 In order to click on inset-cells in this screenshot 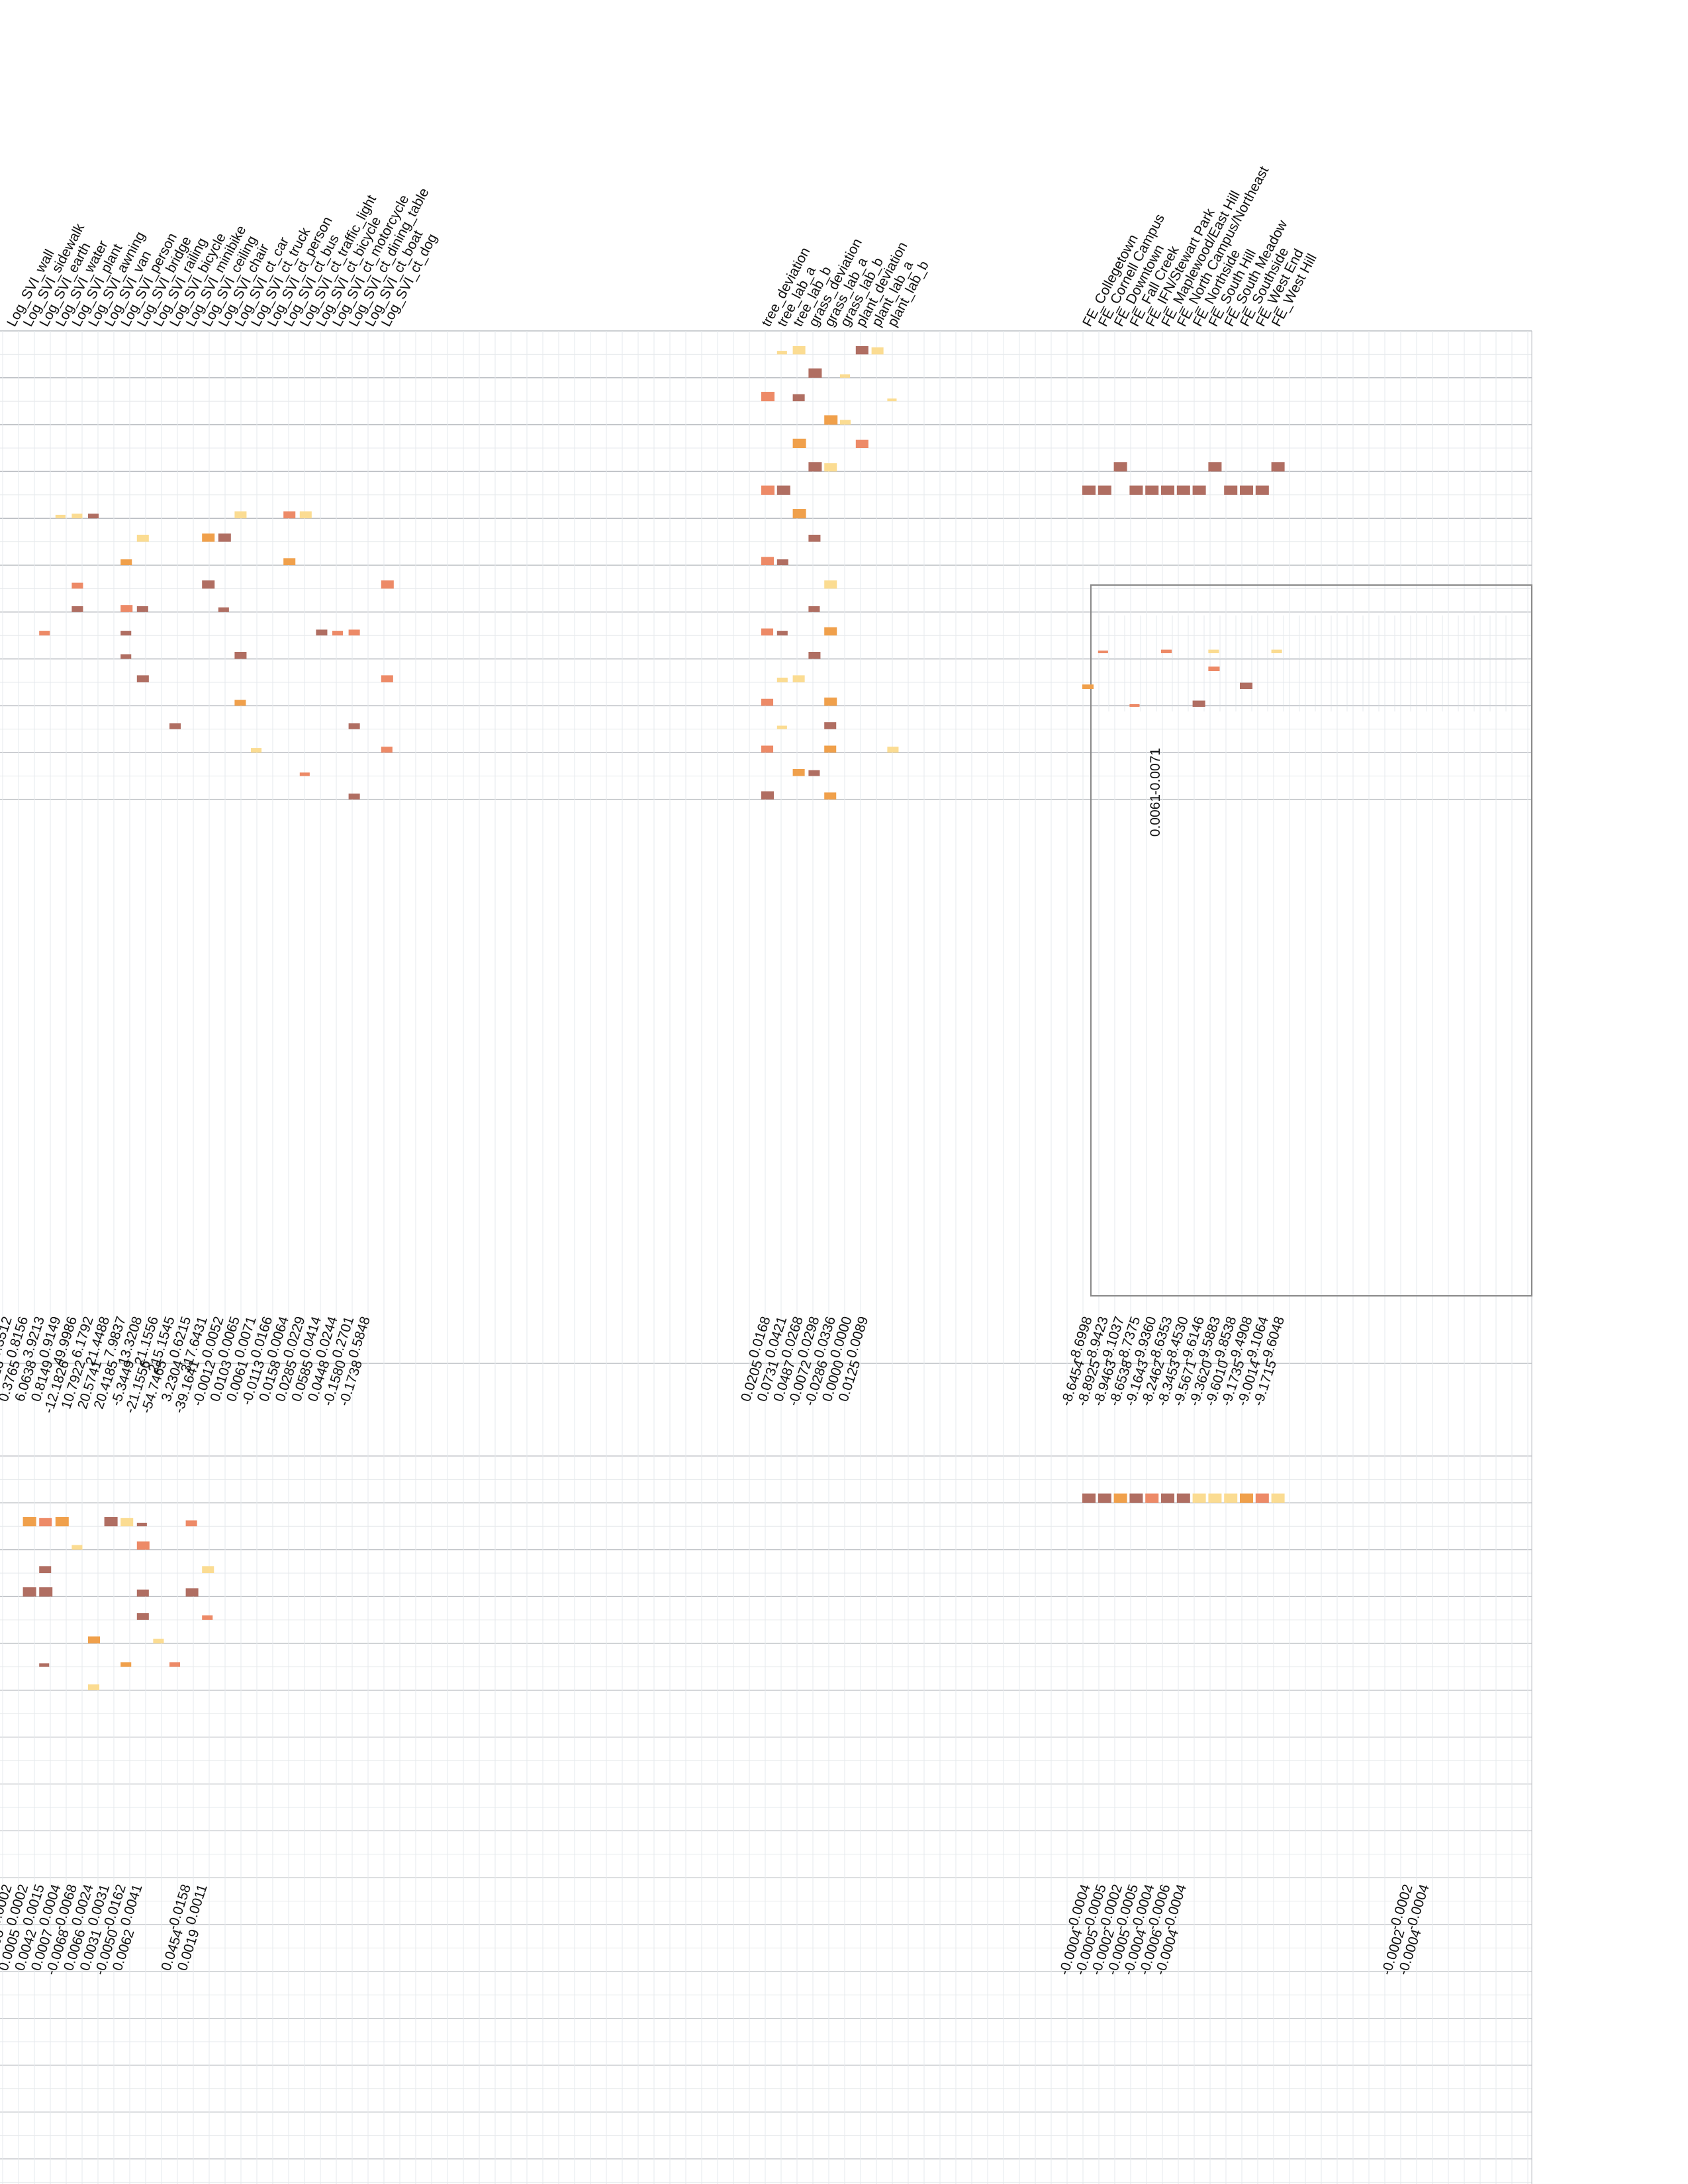, I will do `click(1182, 678)`.